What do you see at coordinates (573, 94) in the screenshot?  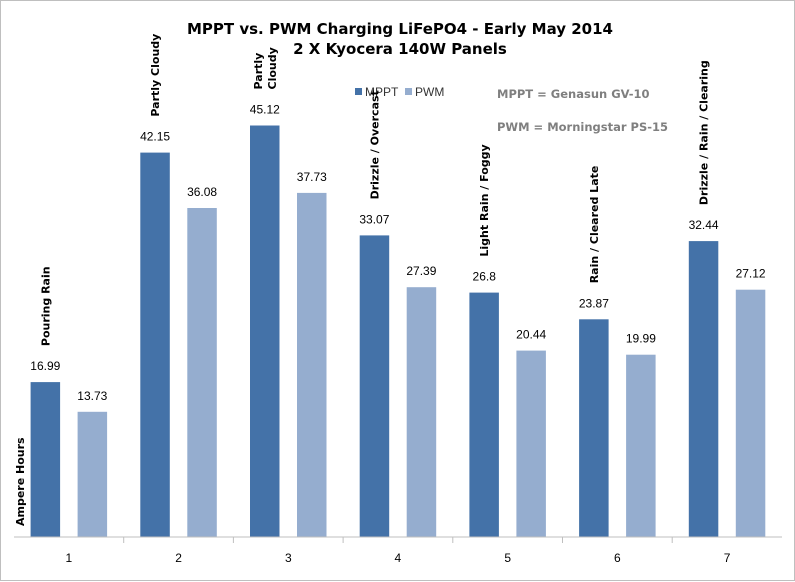 I see `note-mppt-controller: MPPT = Genasun GV-10` at bounding box center [573, 94].